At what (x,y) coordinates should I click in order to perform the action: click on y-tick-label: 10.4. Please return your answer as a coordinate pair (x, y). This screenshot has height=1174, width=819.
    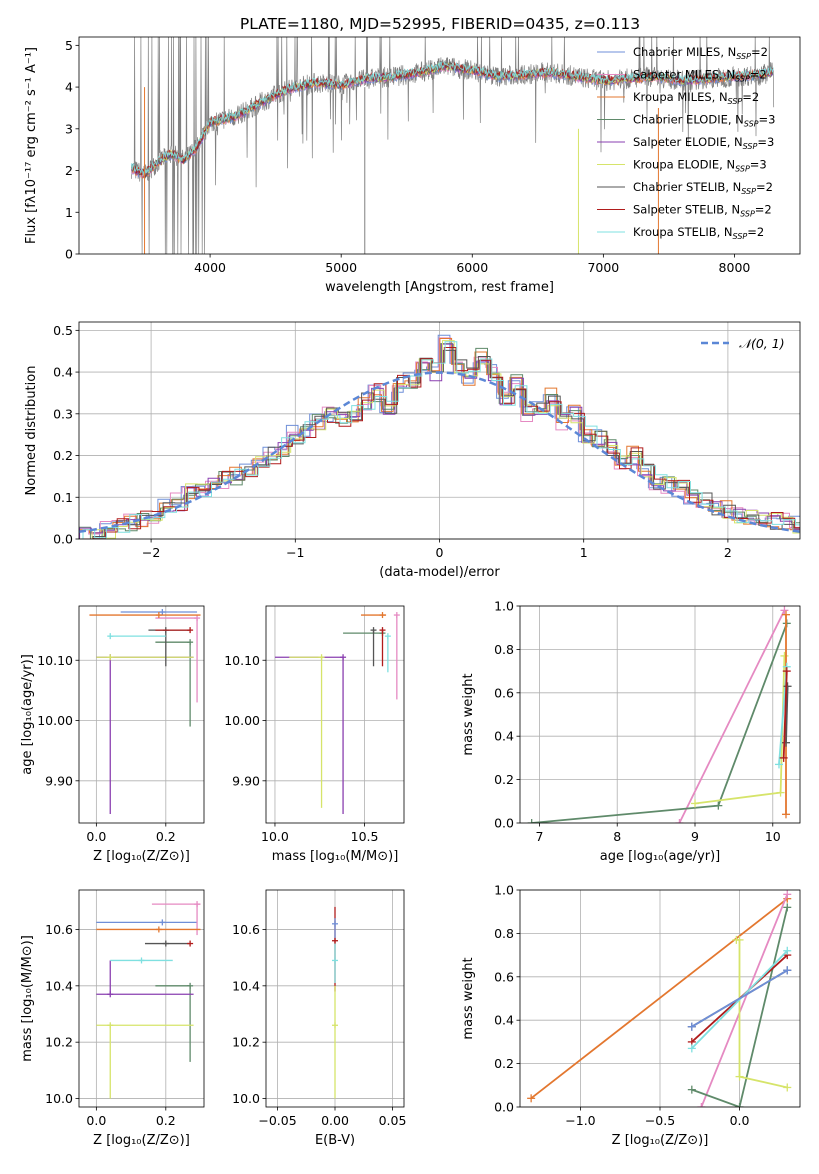
    Looking at the image, I should click on (59, 985).